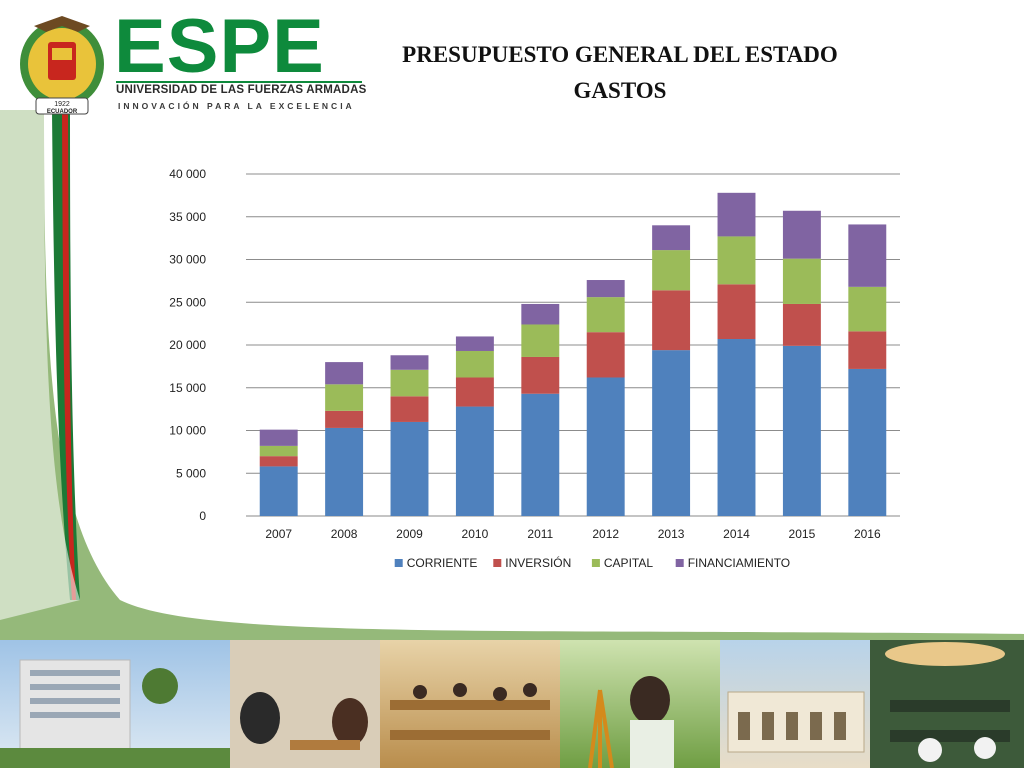 The height and width of the screenshot is (768, 1024). I want to click on x-tick-label: 2016, so click(867, 534).